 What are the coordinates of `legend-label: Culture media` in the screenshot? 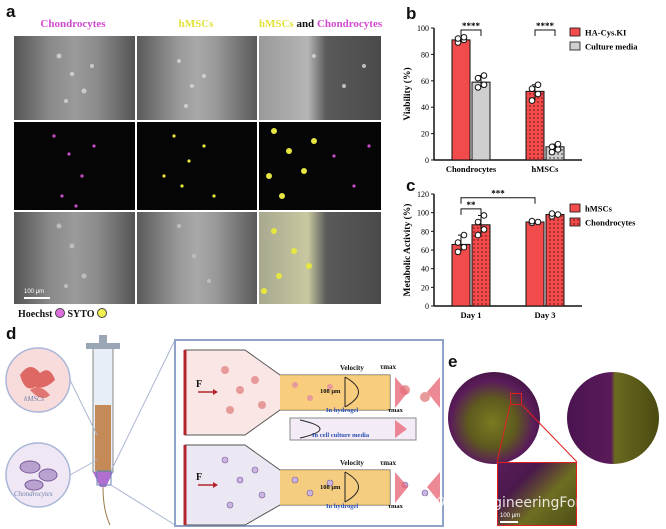 It's located at (611, 47).